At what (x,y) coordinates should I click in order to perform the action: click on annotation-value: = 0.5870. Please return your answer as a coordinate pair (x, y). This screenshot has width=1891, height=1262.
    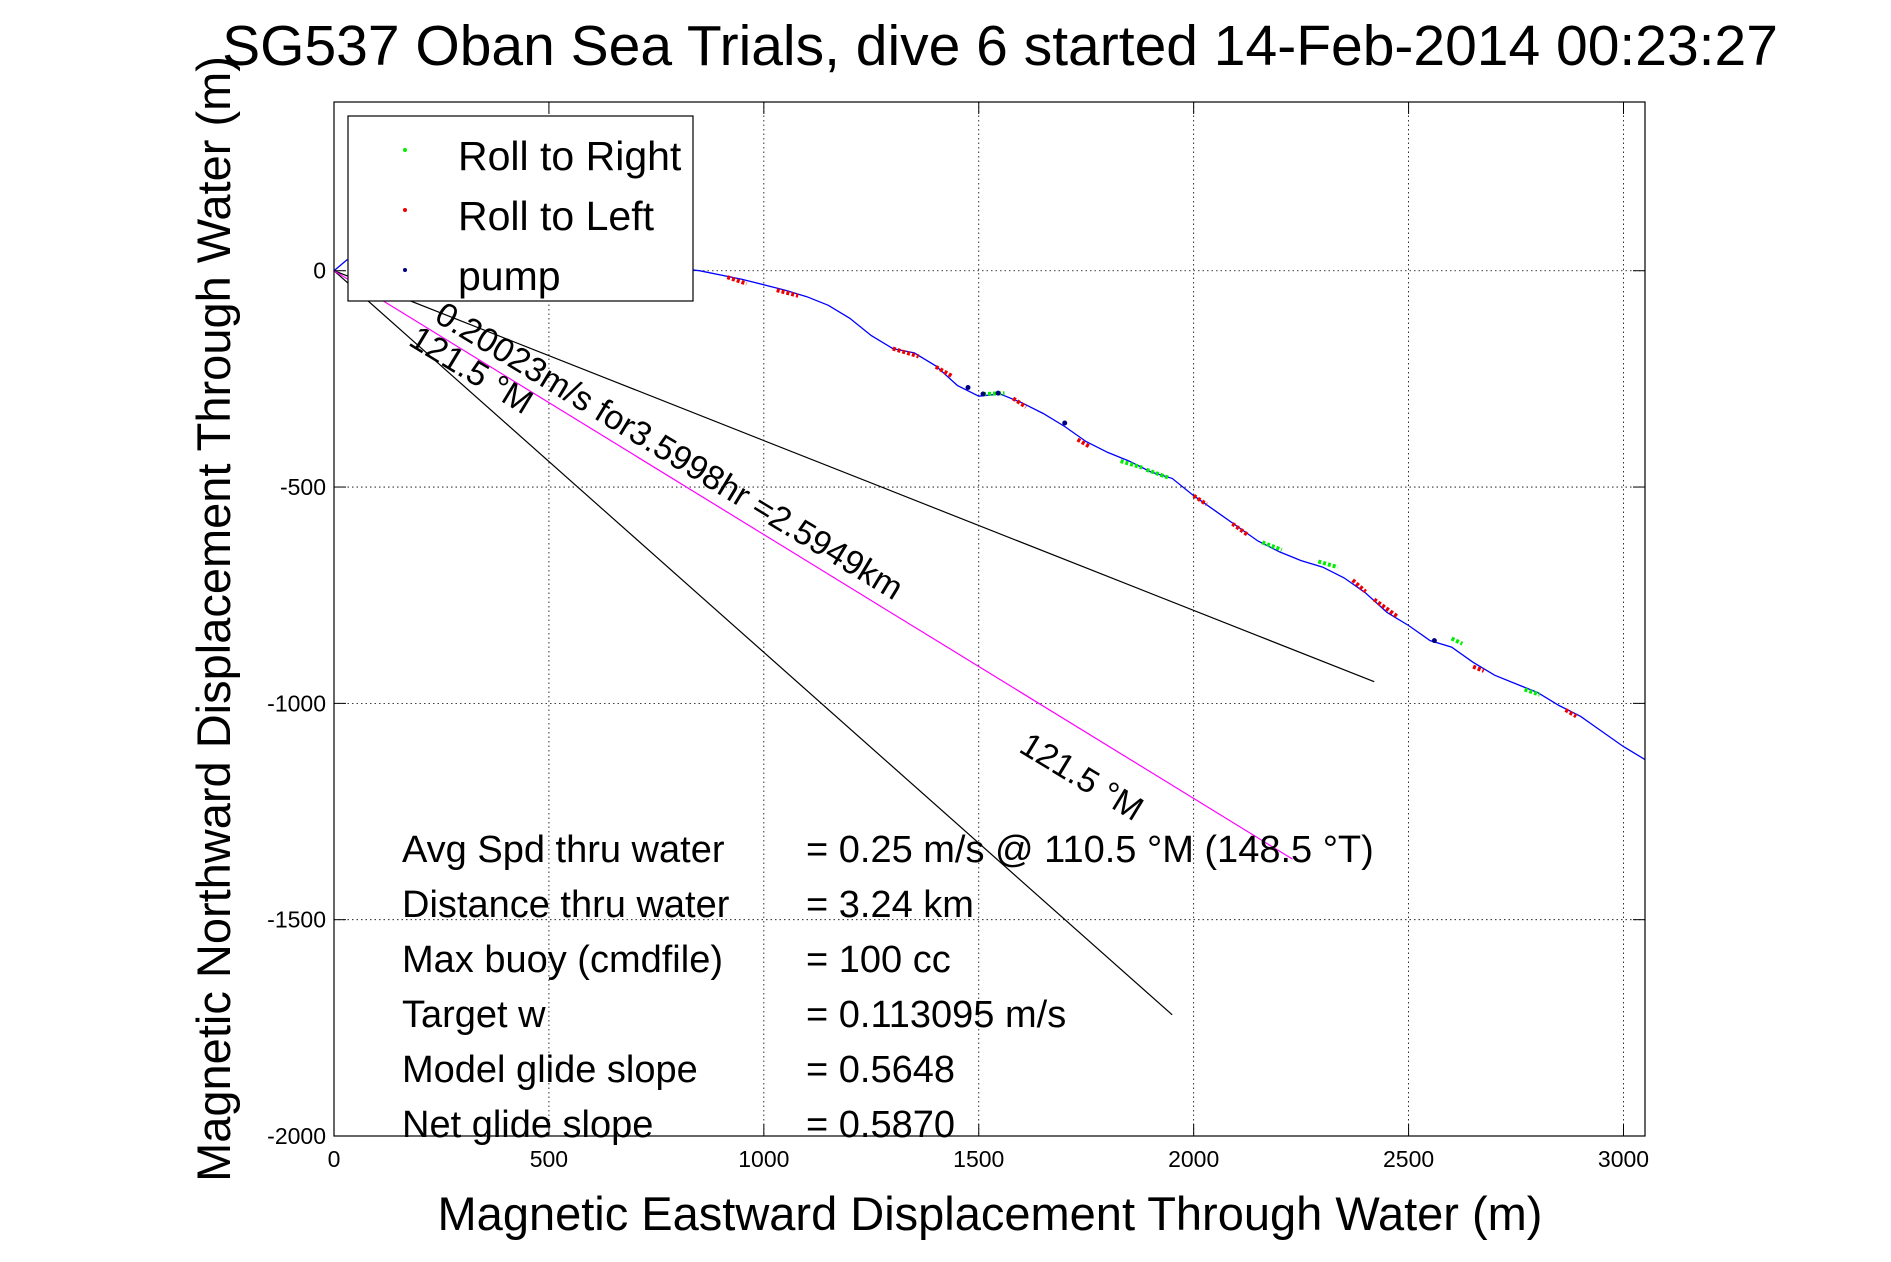
    Looking at the image, I should click on (880, 1125).